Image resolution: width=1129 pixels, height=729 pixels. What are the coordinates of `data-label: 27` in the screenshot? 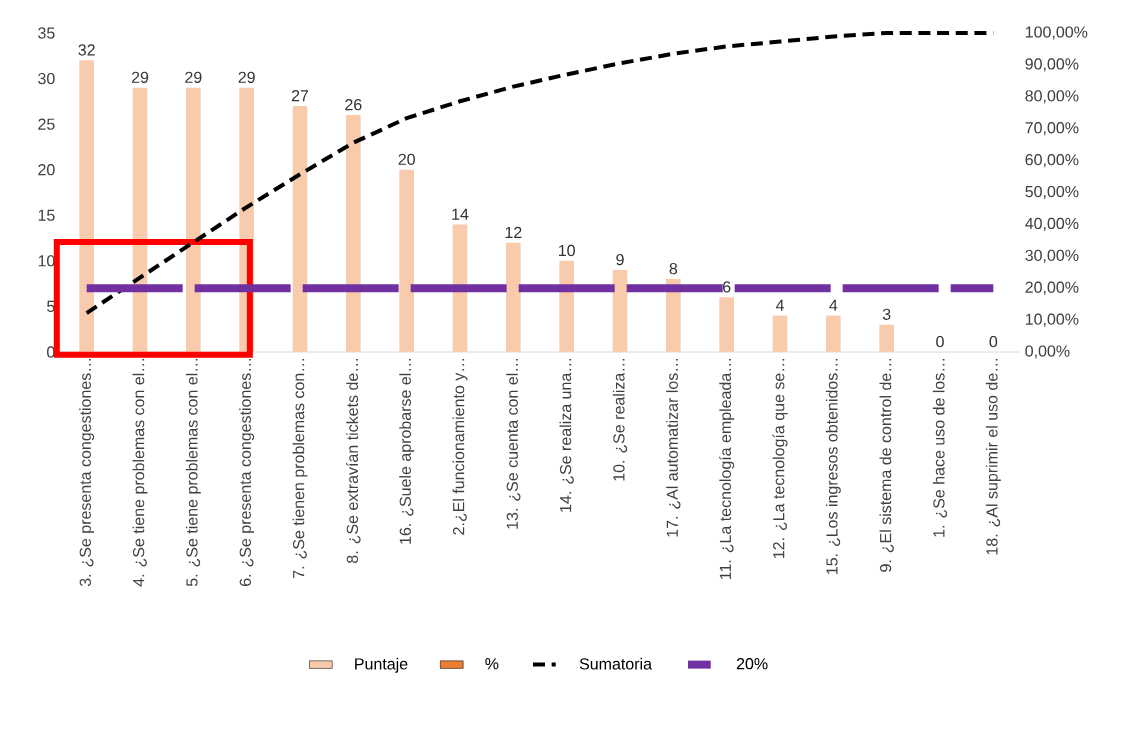 It's located at (300, 96).